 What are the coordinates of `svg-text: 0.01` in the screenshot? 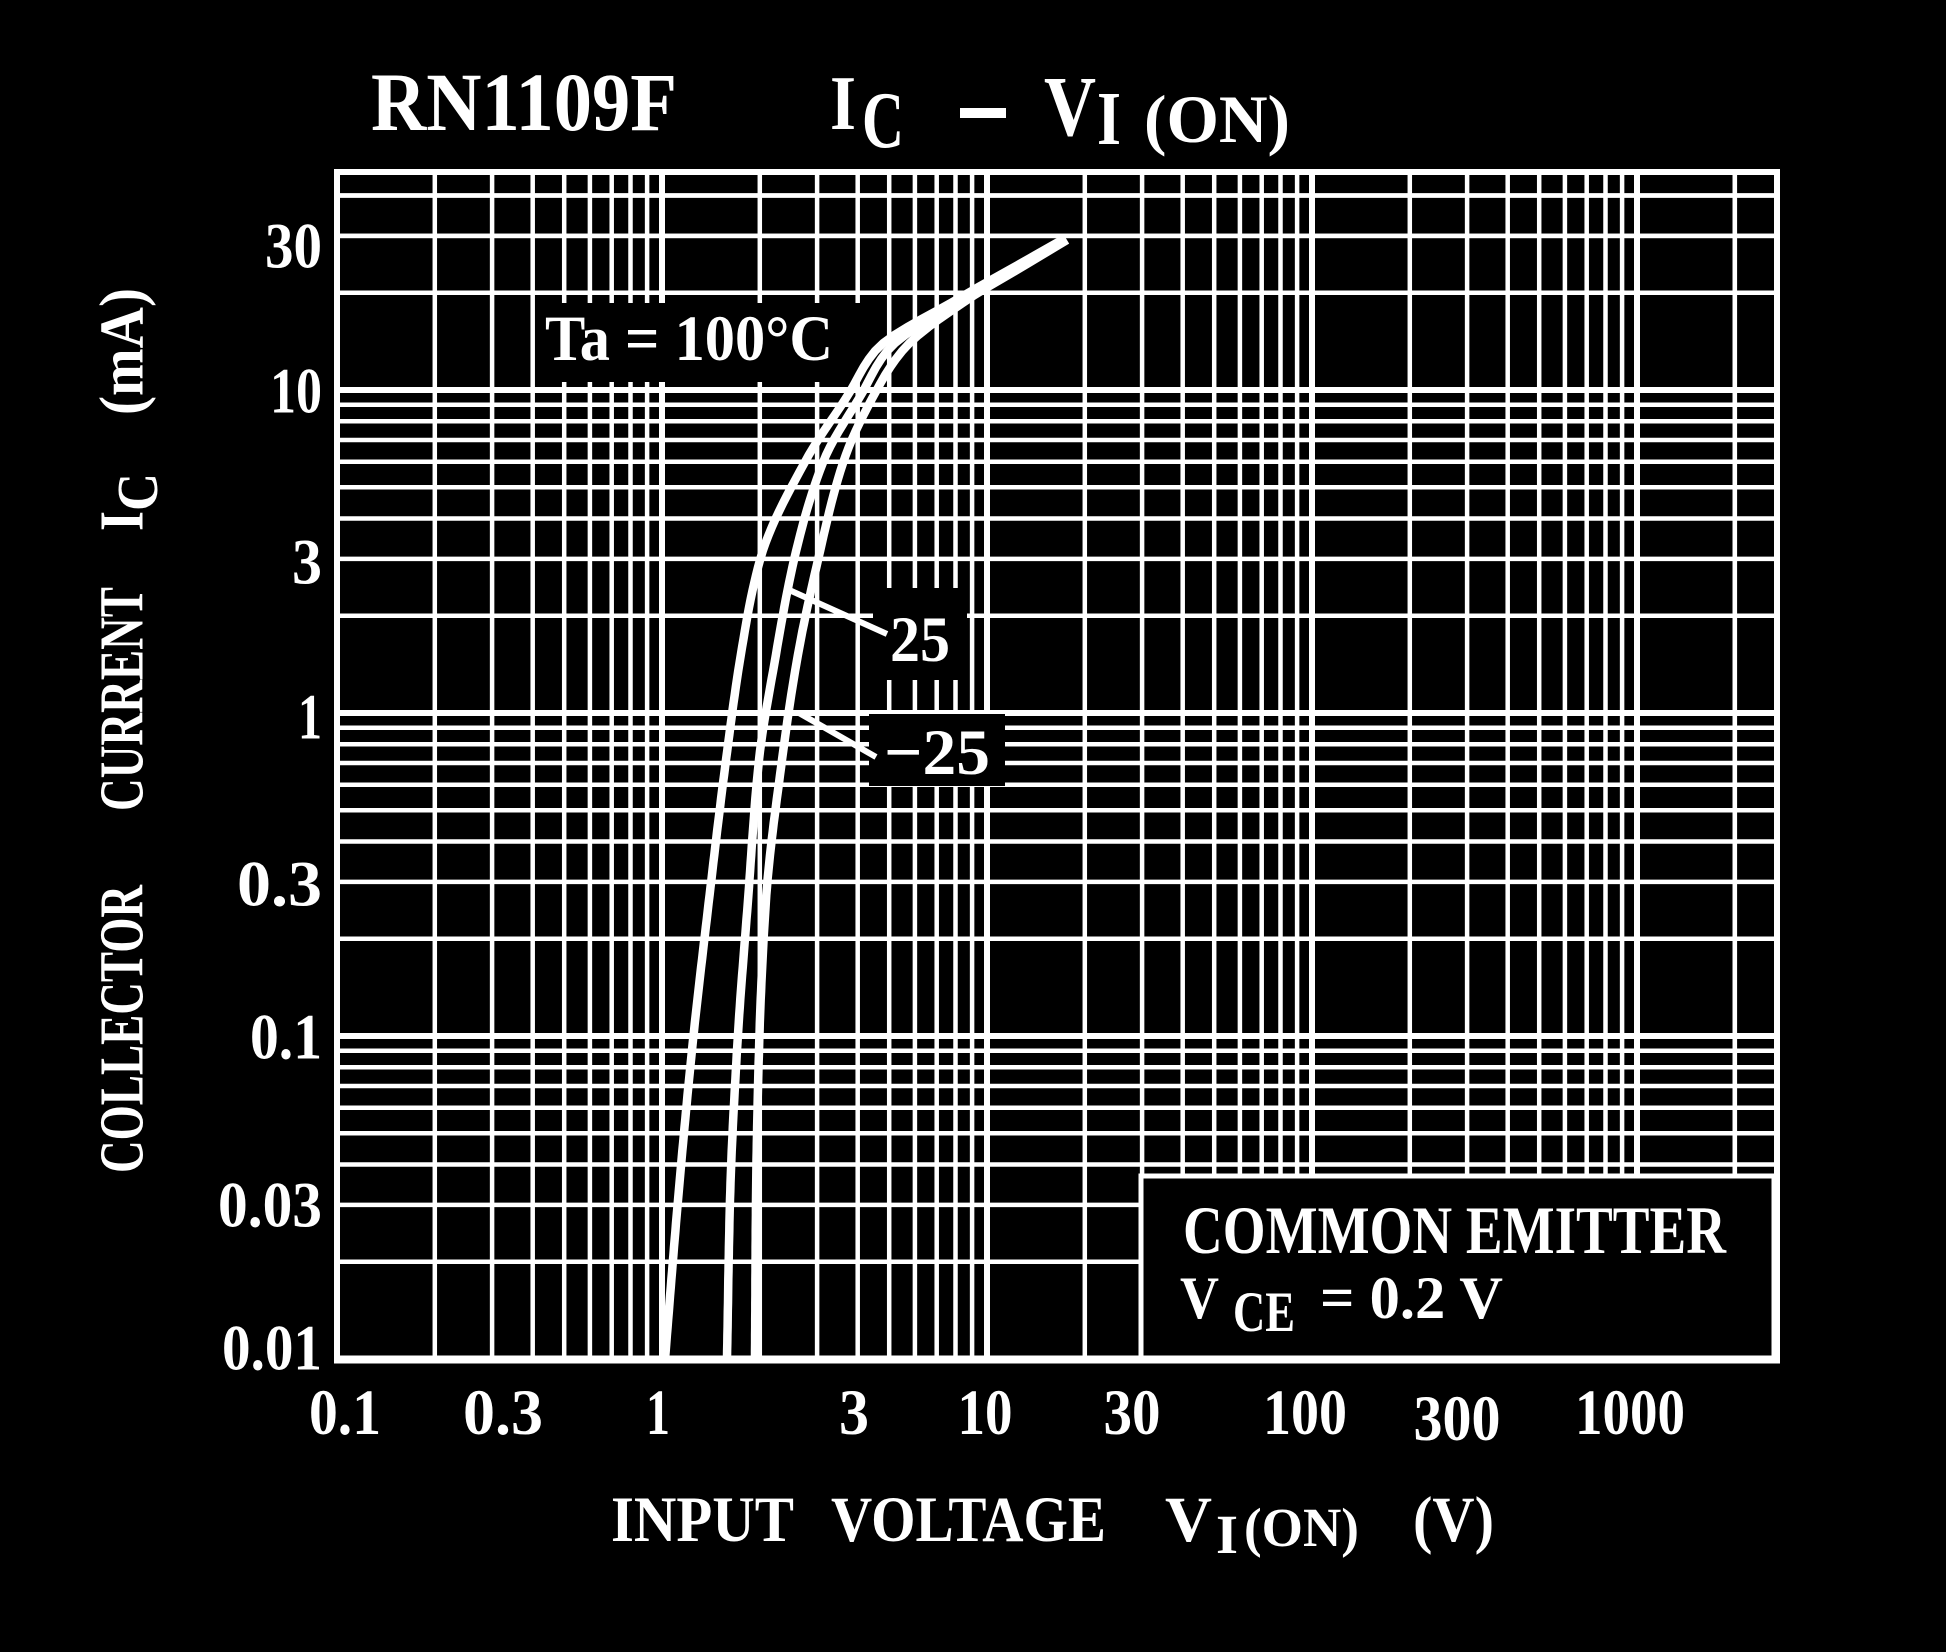 It's located at (272, 1349).